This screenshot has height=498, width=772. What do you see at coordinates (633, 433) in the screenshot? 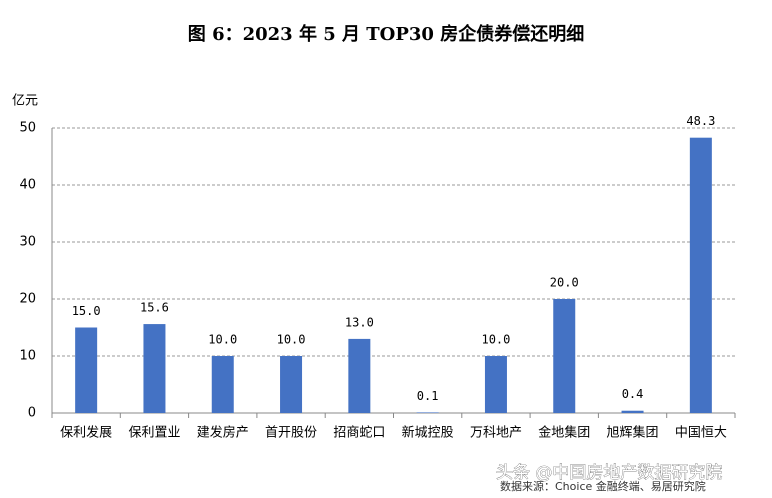
I see `x-tick-label: 旭辉集团` at bounding box center [633, 433].